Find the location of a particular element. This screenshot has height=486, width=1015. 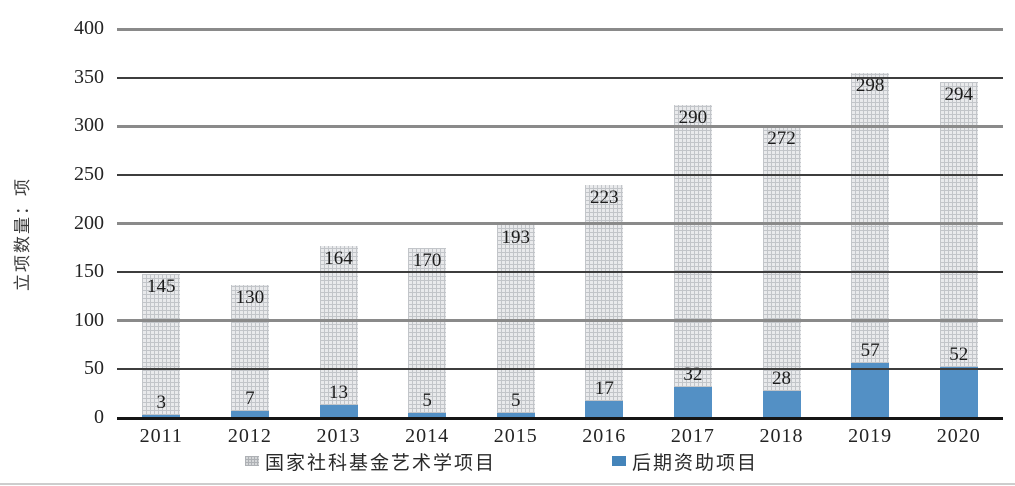

bar-2017: 290 32 is located at coordinates (692, 261).